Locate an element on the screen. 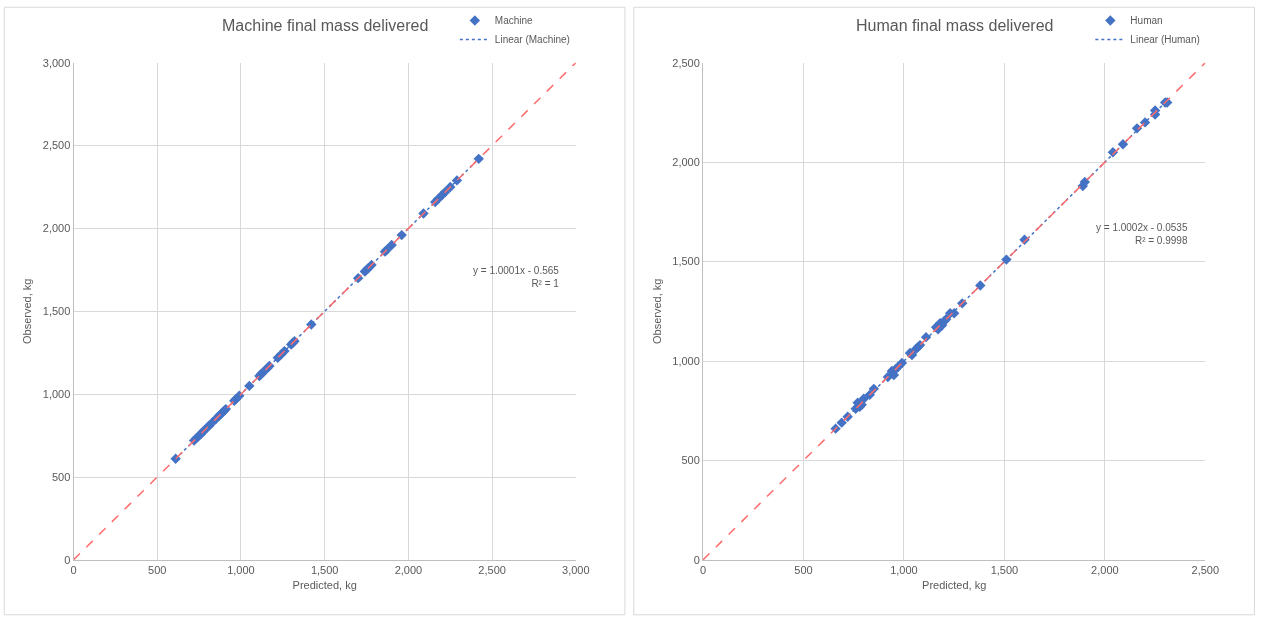  legend-label: Linear (Machine) is located at coordinates (532, 40).